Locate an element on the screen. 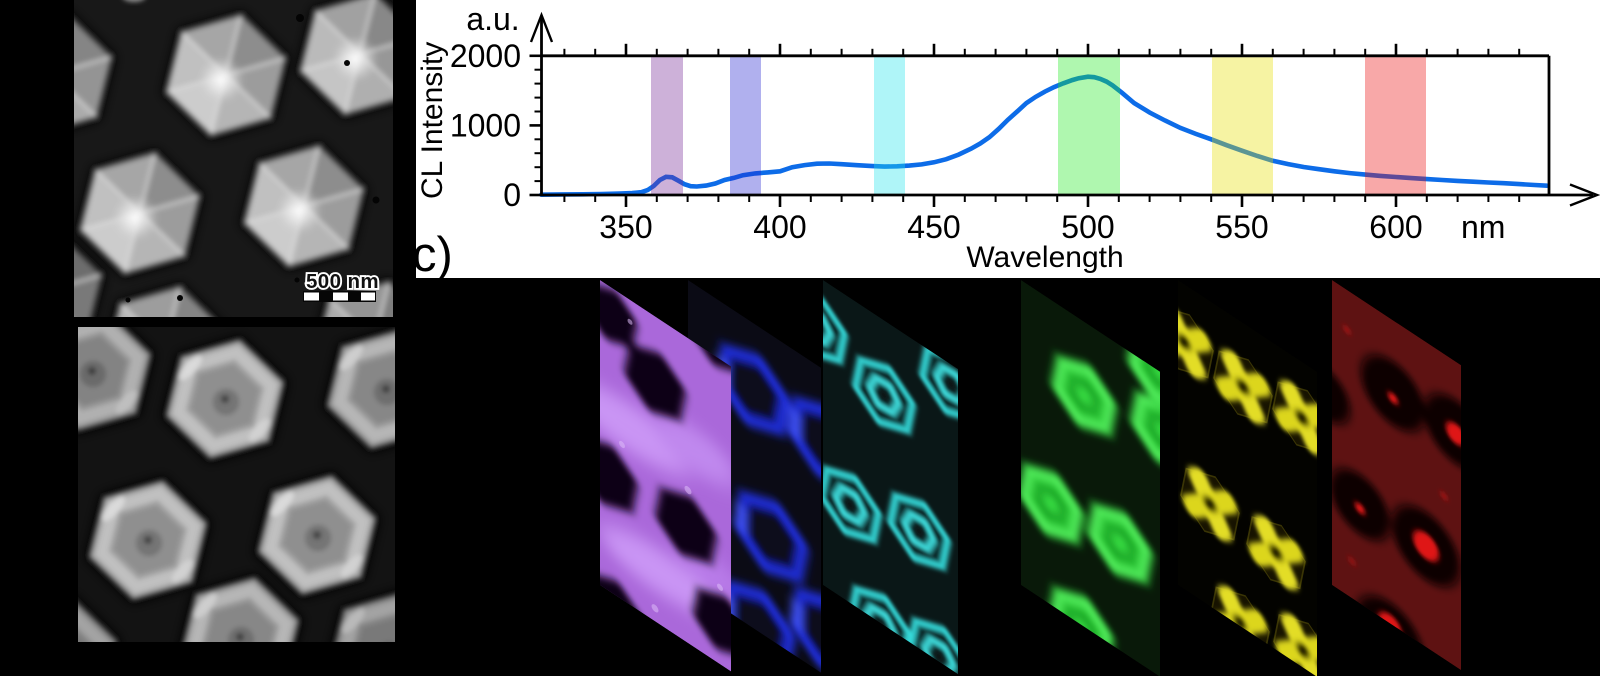  svg-text: 500 nm is located at coordinates (342, 281).